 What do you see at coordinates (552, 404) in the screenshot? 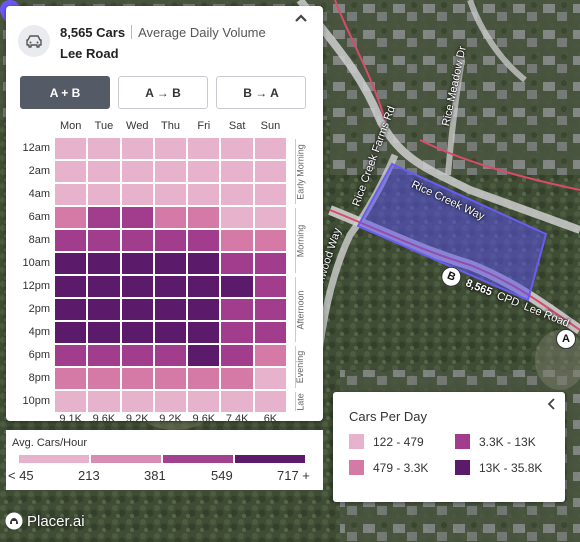
I see `chevron-left-icon` at bounding box center [552, 404].